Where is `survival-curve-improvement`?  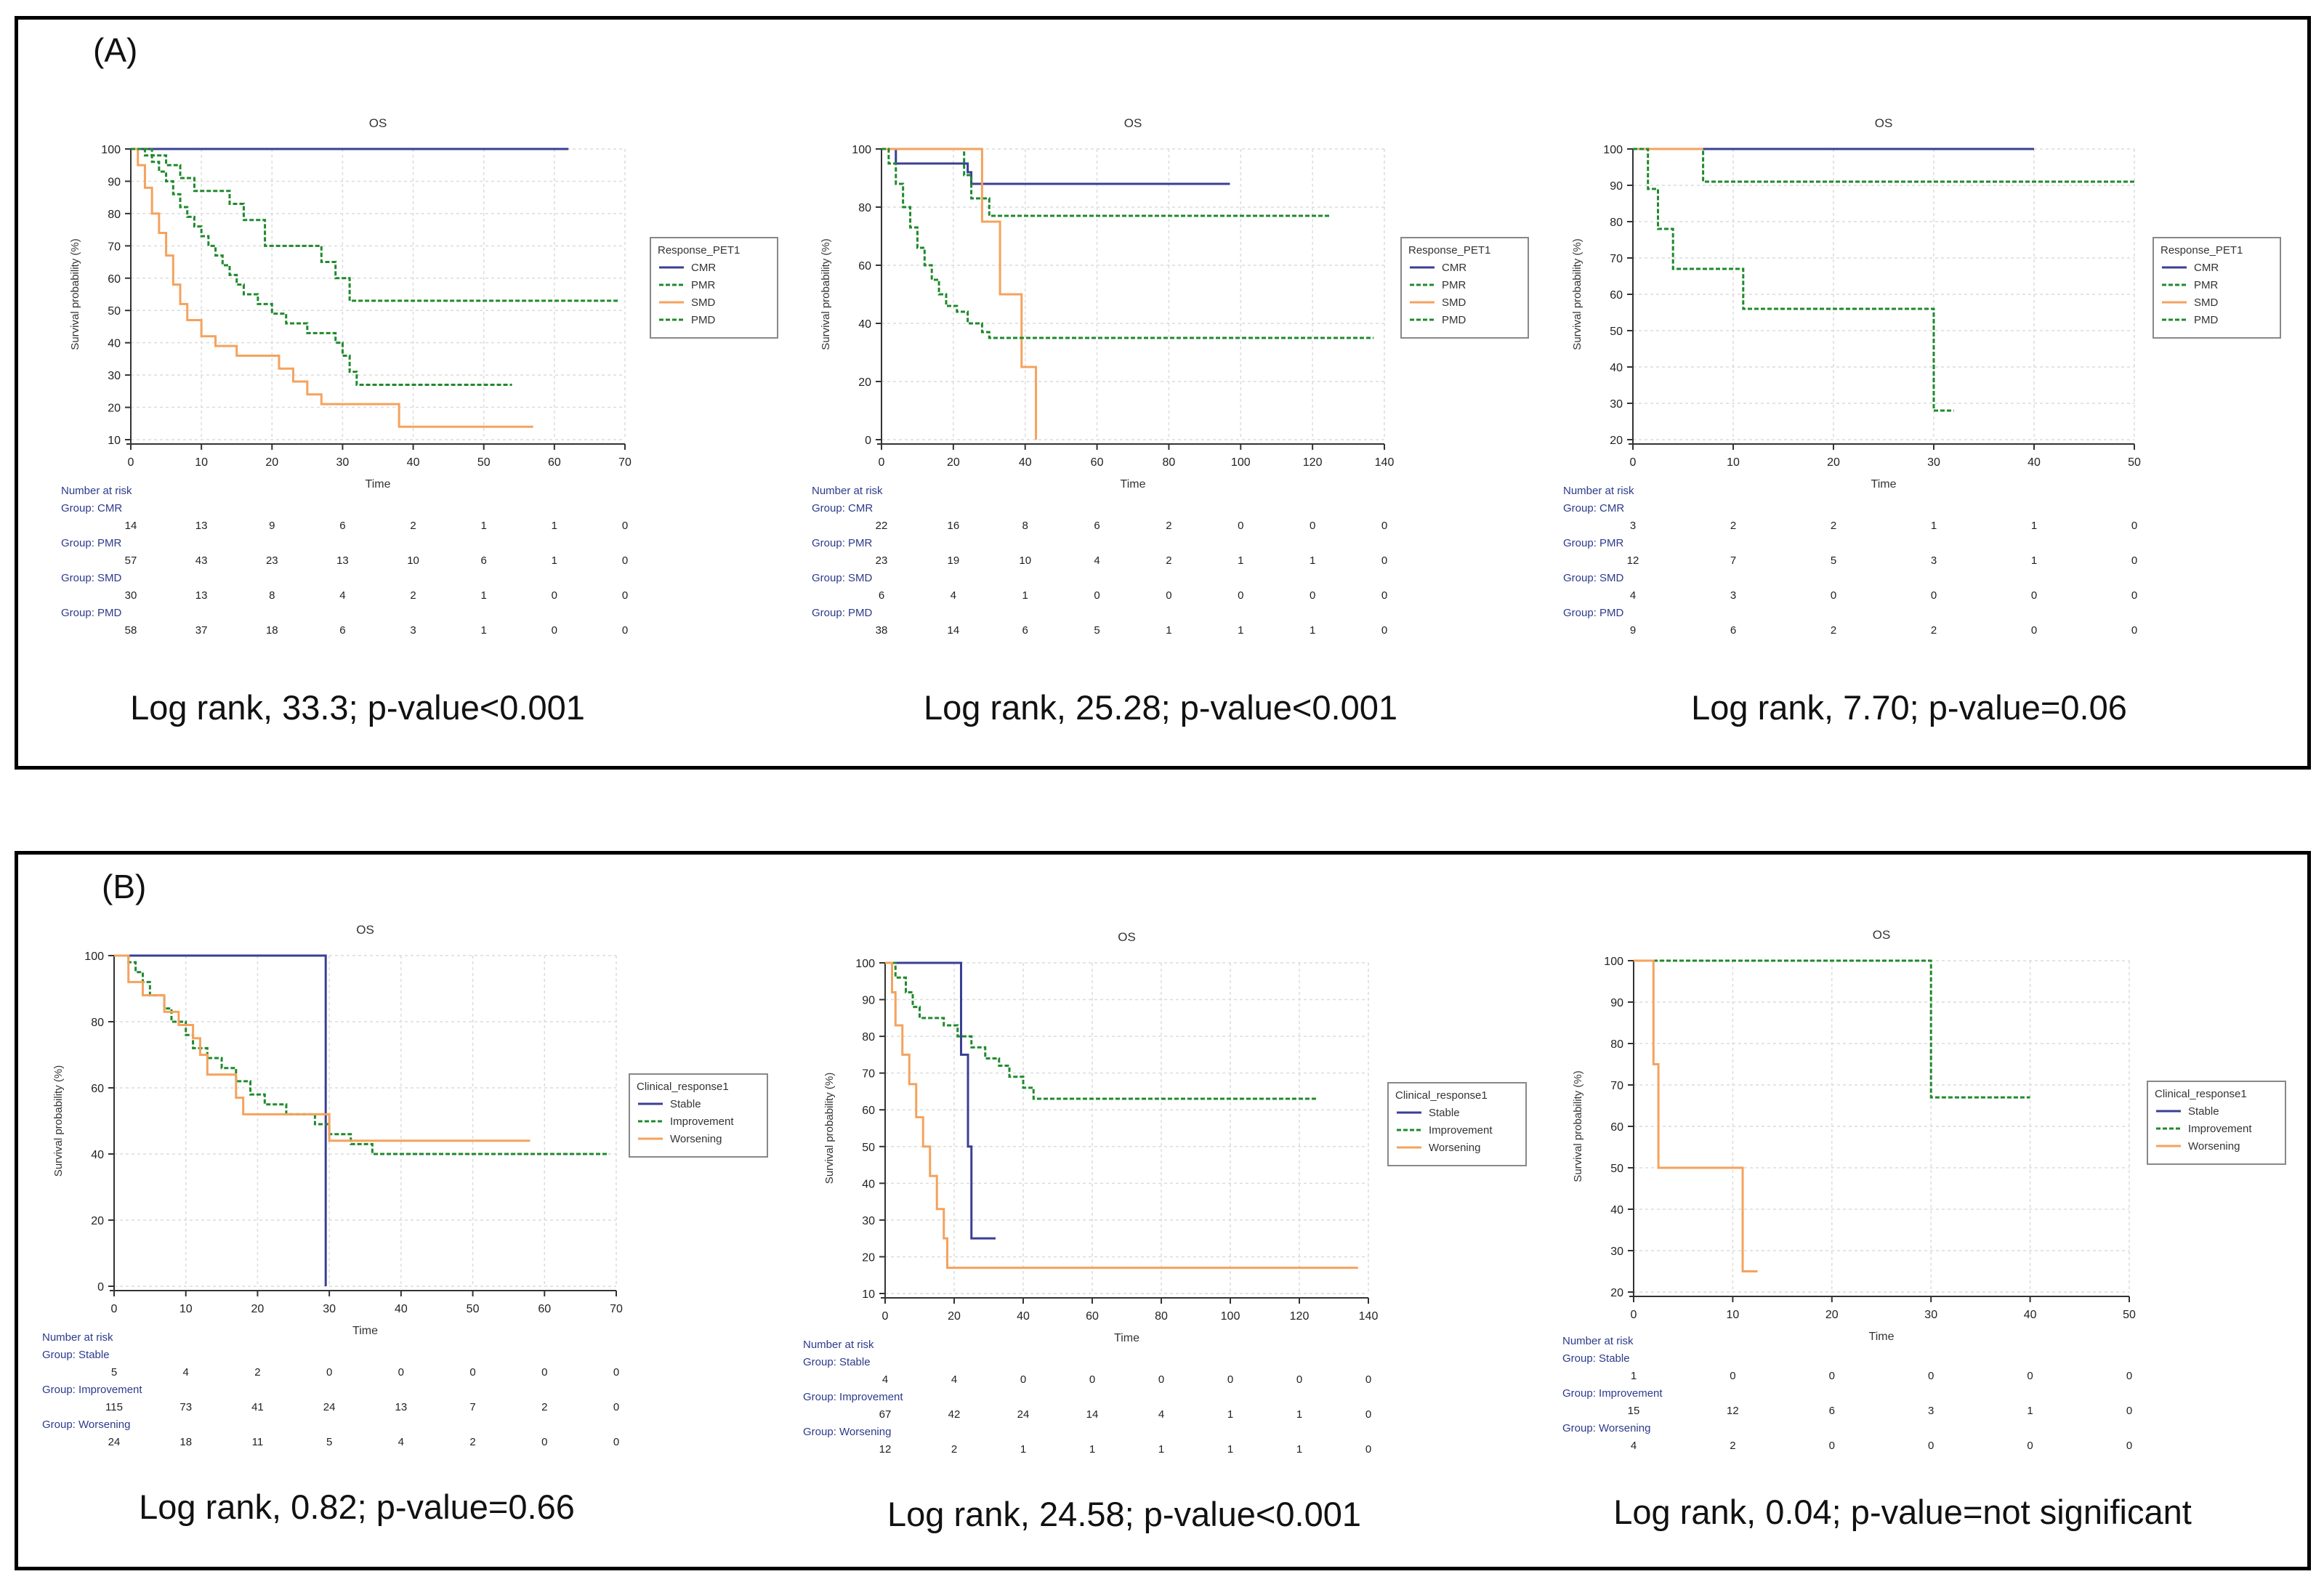 survival-curve-improvement is located at coordinates (1101, 1030).